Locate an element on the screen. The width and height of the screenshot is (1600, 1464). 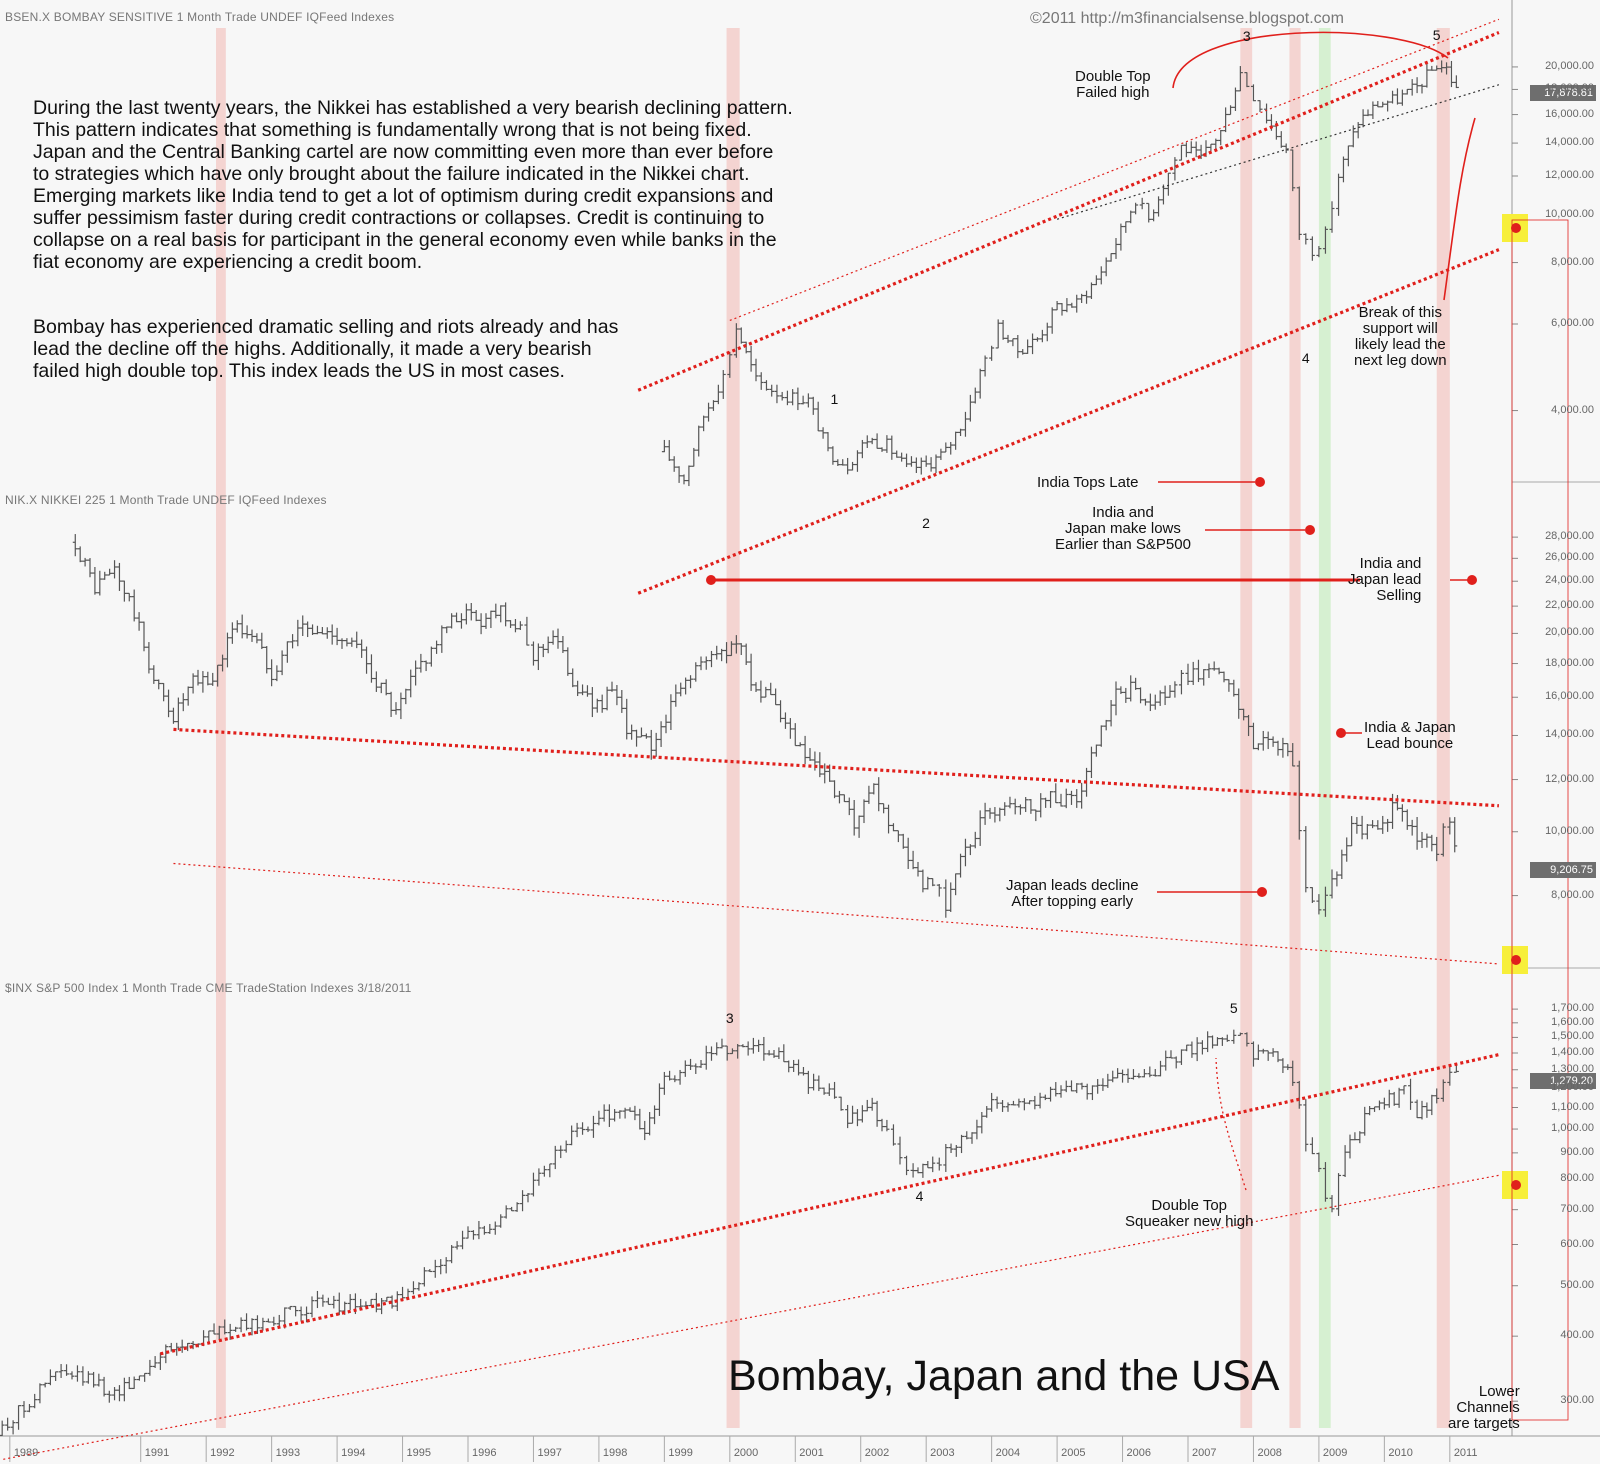
y-tick-label: 1,100.00 is located at coordinates (1572, 1106).